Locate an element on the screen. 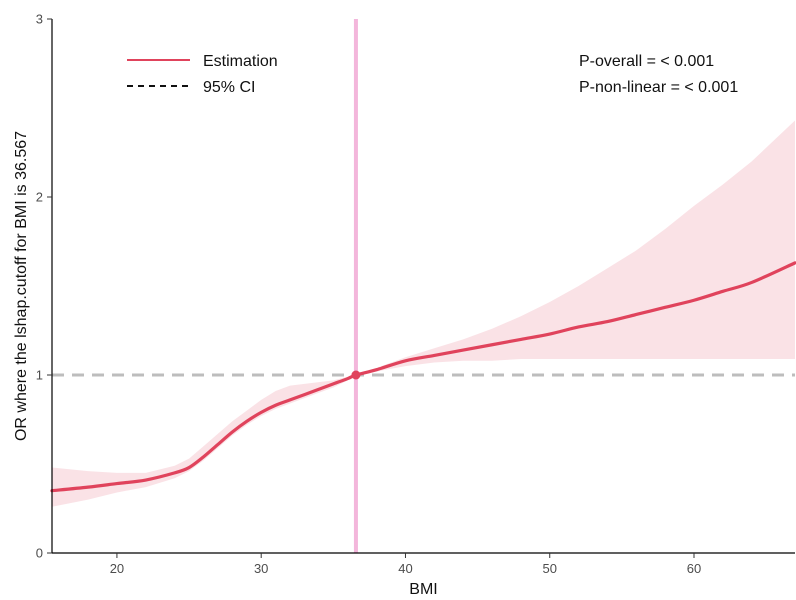 The height and width of the screenshot is (600, 796). y-tick-label: 3 is located at coordinates (39, 19).